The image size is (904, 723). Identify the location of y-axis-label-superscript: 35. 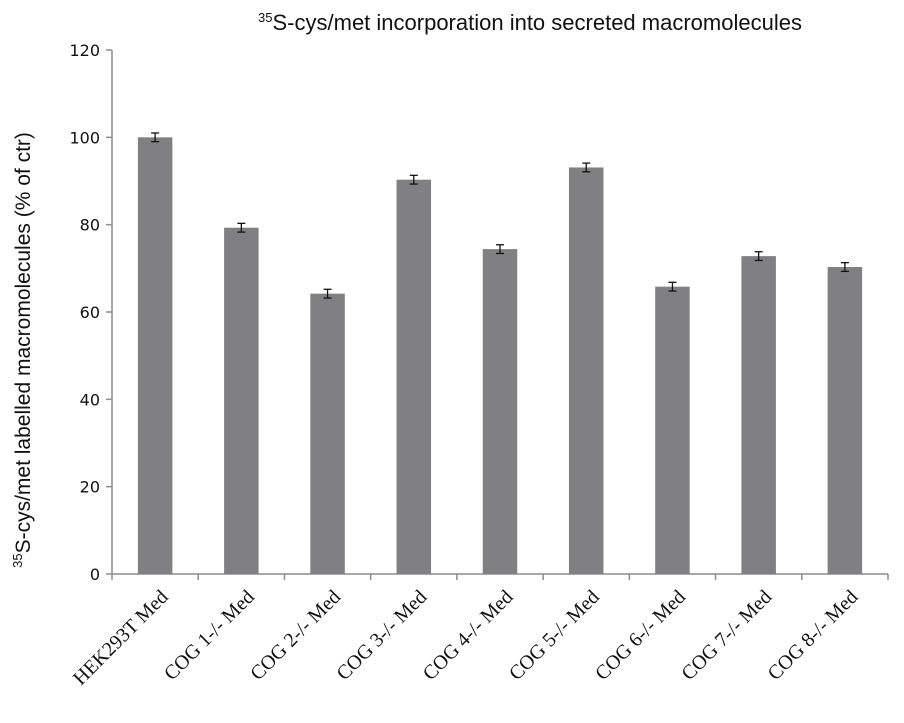
(17, 560).